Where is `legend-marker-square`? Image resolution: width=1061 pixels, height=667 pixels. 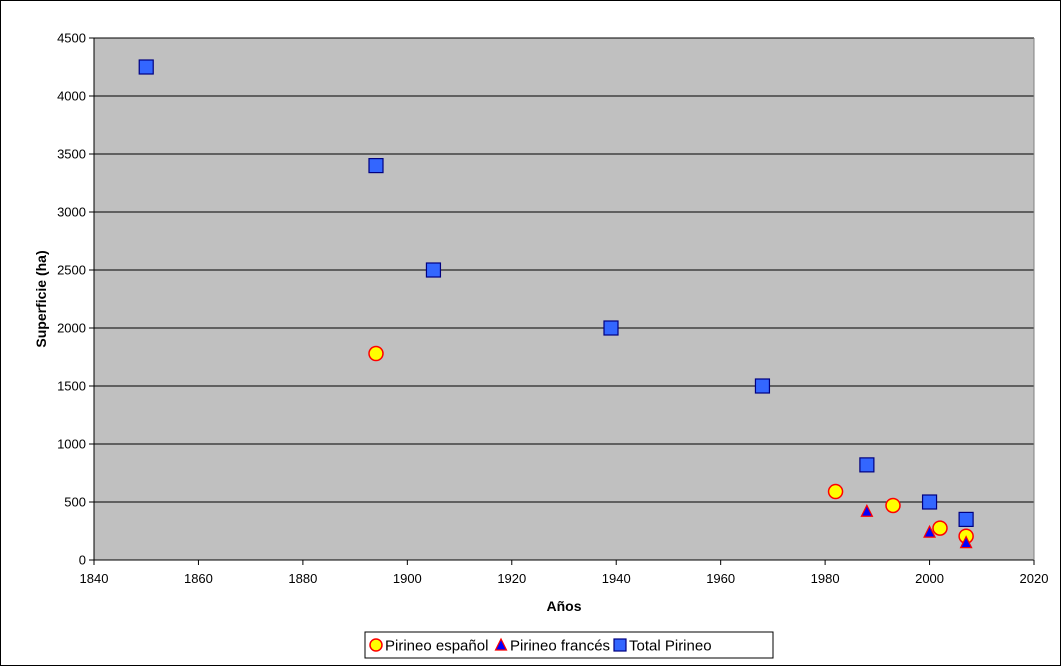 legend-marker-square is located at coordinates (620, 645).